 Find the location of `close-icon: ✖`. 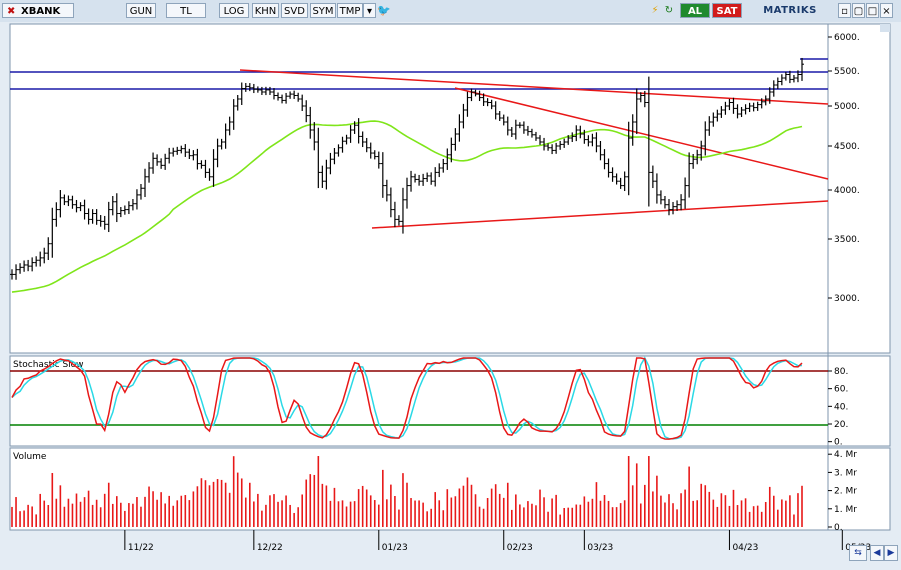

close-icon: ✖ is located at coordinates (11, 11).